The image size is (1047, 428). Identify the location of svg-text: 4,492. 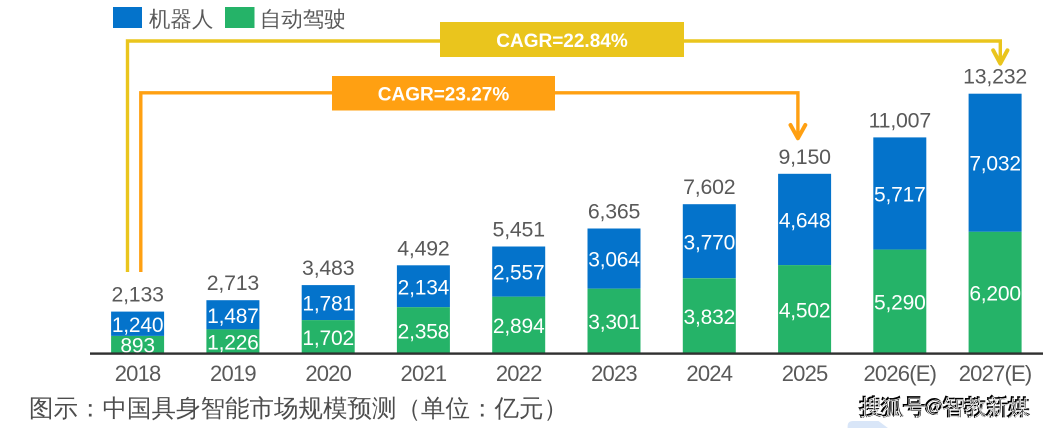
(423, 248).